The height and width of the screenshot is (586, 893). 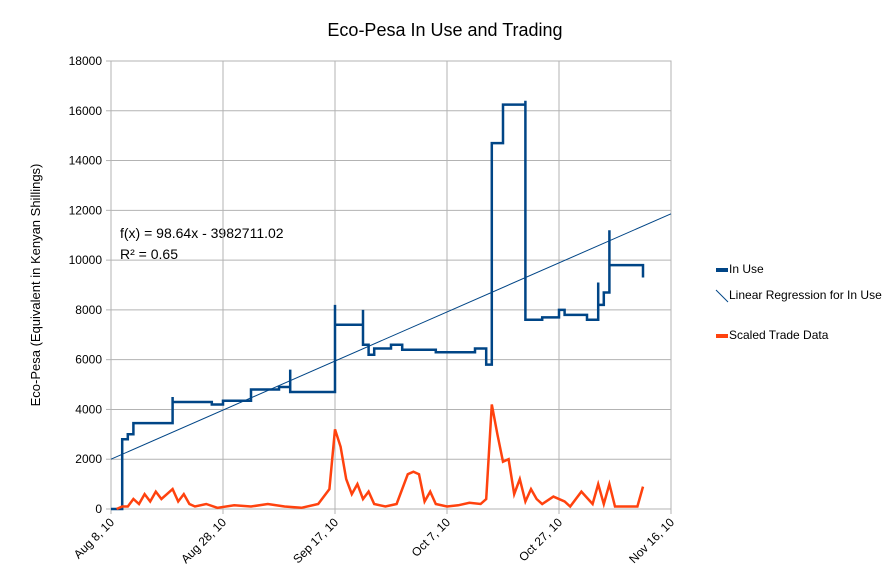 What do you see at coordinates (540, 539) in the screenshot?
I see `x-tick-label: Oct 27, 10` at bounding box center [540, 539].